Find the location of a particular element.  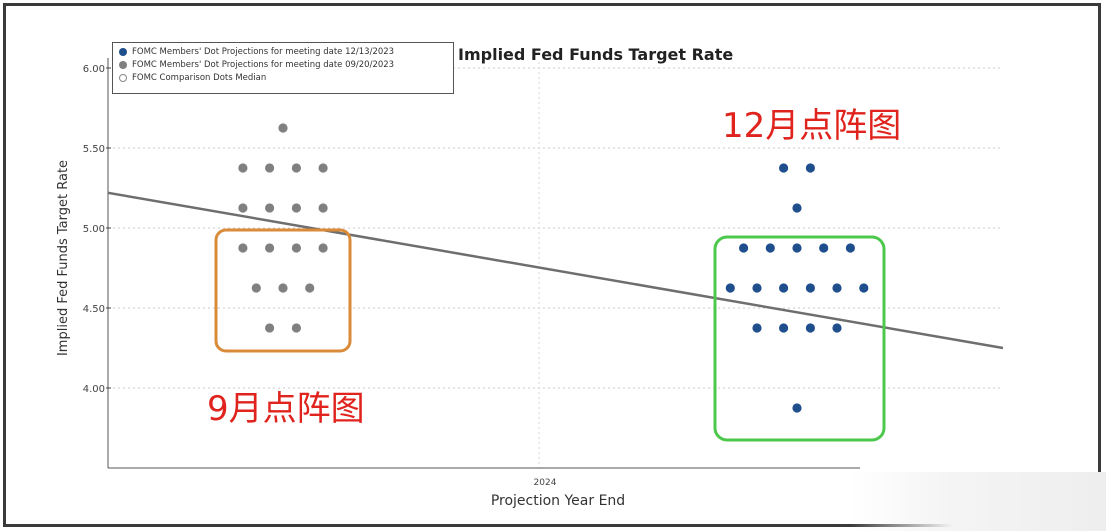

dec-dot-4.875-3 is located at coordinates (797, 248).